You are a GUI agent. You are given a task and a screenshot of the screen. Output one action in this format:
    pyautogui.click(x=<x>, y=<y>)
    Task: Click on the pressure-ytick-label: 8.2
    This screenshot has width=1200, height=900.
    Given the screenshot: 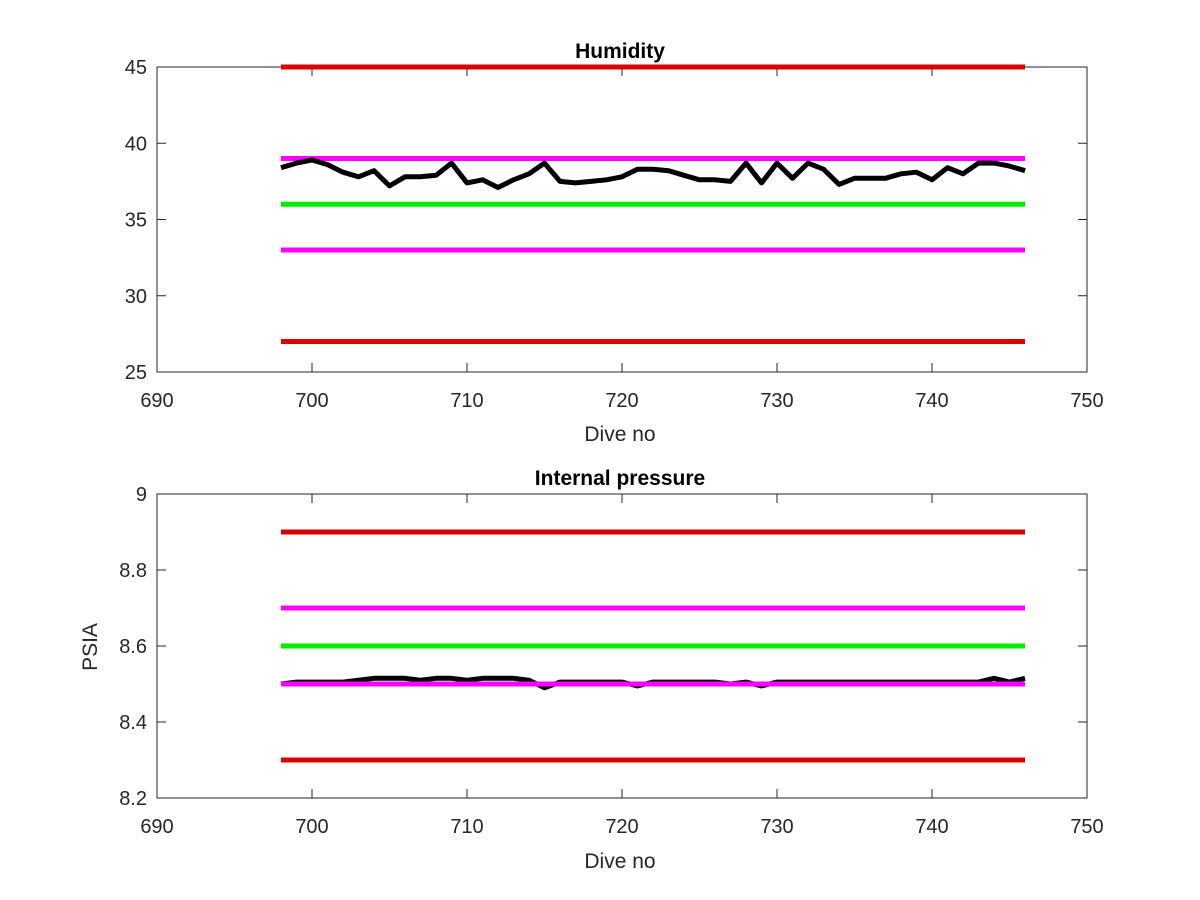 What is the action you would take?
    pyautogui.click(x=133, y=799)
    